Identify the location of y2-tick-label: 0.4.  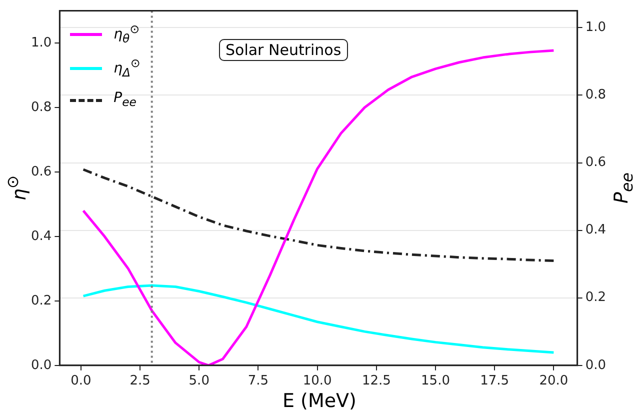
(595, 230).